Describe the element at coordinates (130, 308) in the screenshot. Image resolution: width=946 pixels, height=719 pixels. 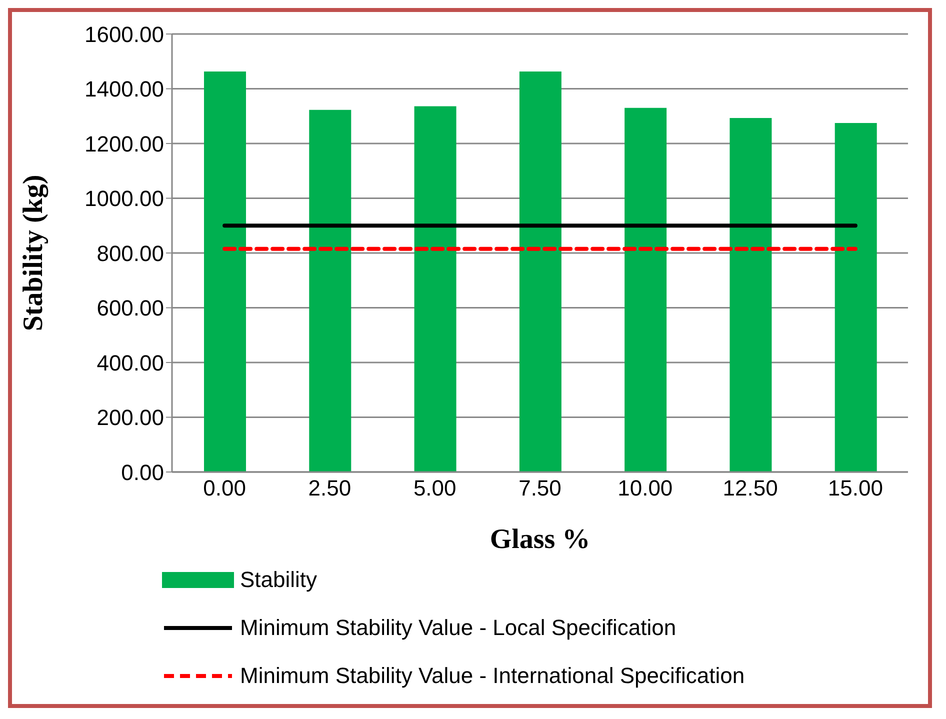
I see `y-tick-label: 600.00` at that location.